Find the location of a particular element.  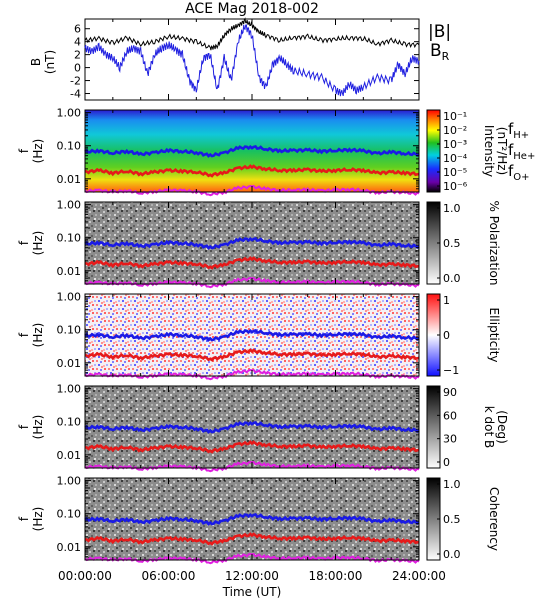

legend-br-main: B is located at coordinates (436, 51).